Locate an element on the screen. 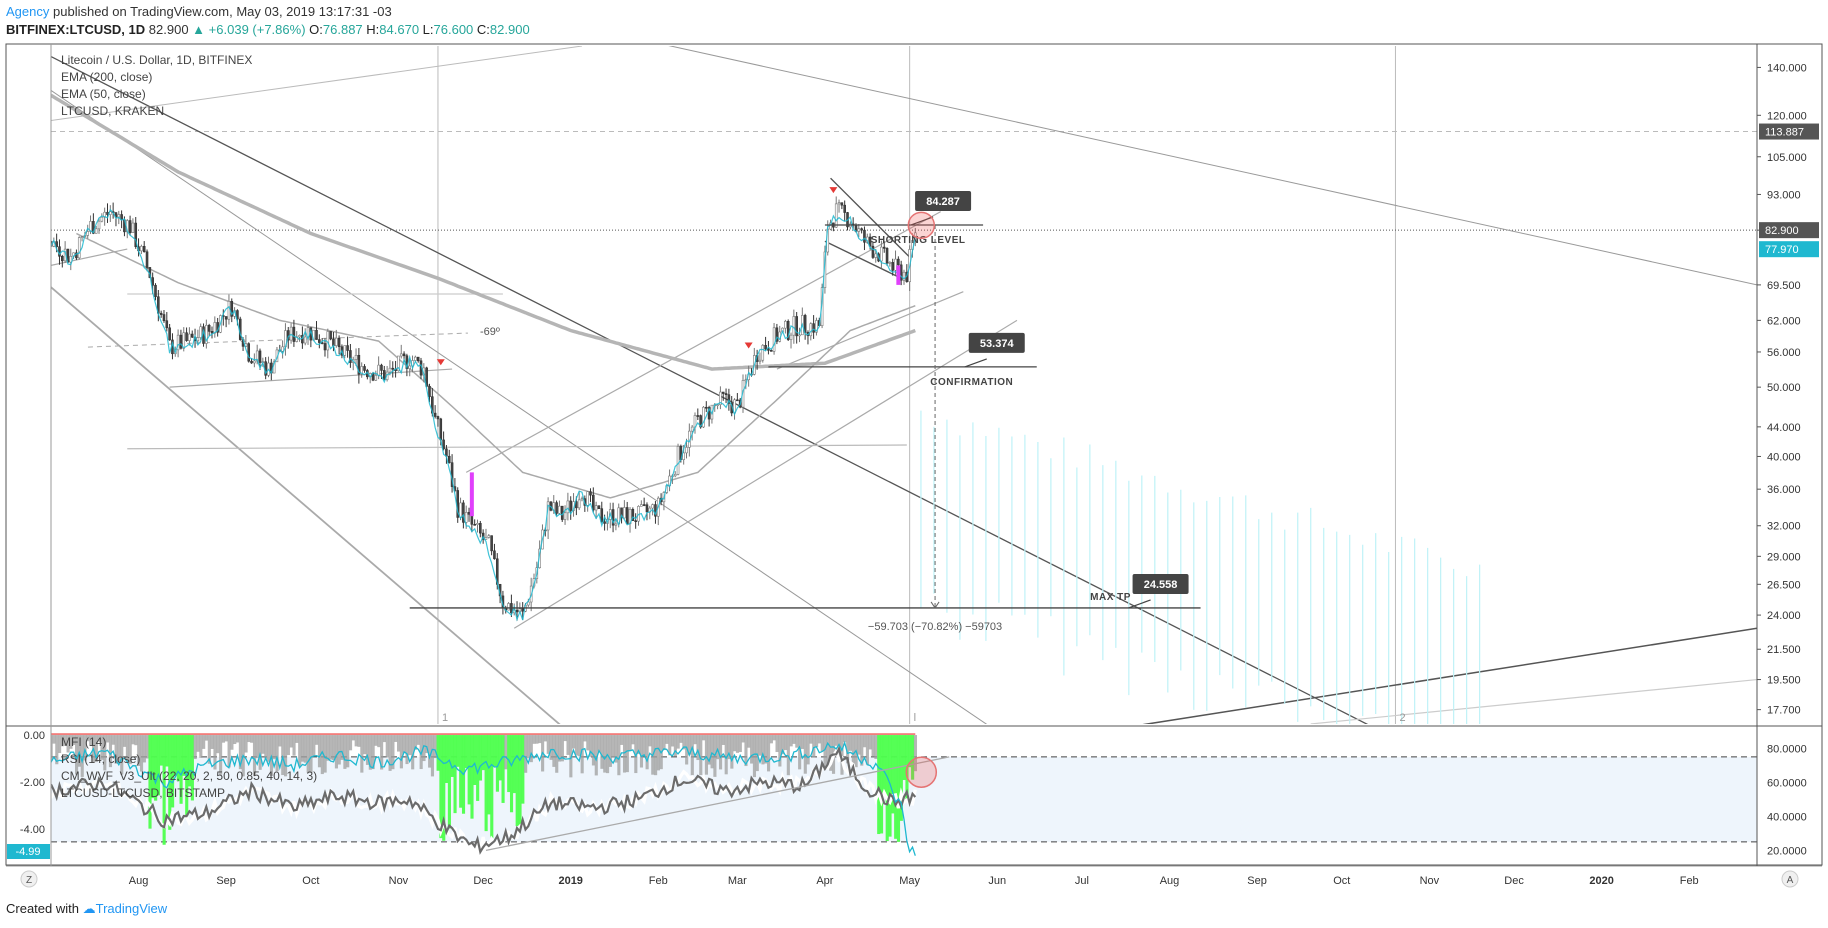  session-label: 2 is located at coordinates (1402, 718).